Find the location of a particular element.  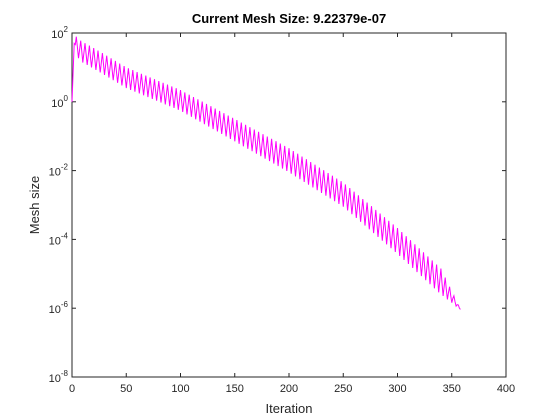

x-tick-label: 250 is located at coordinates (343, 389).